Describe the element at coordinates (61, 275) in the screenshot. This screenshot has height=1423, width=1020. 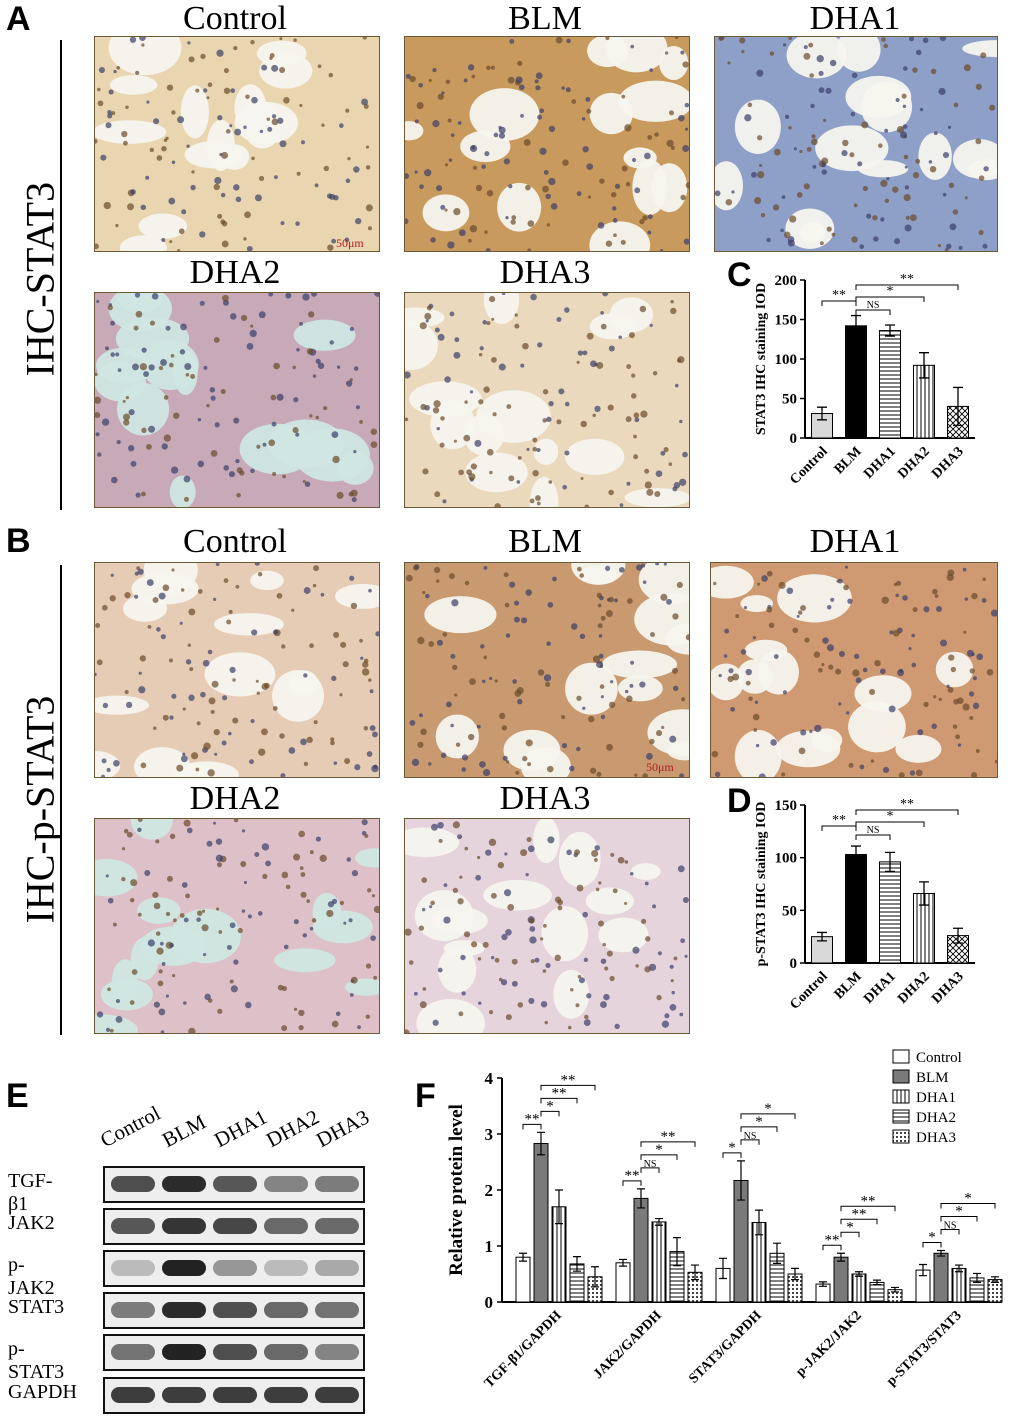
I see `panel-a-divider` at that location.